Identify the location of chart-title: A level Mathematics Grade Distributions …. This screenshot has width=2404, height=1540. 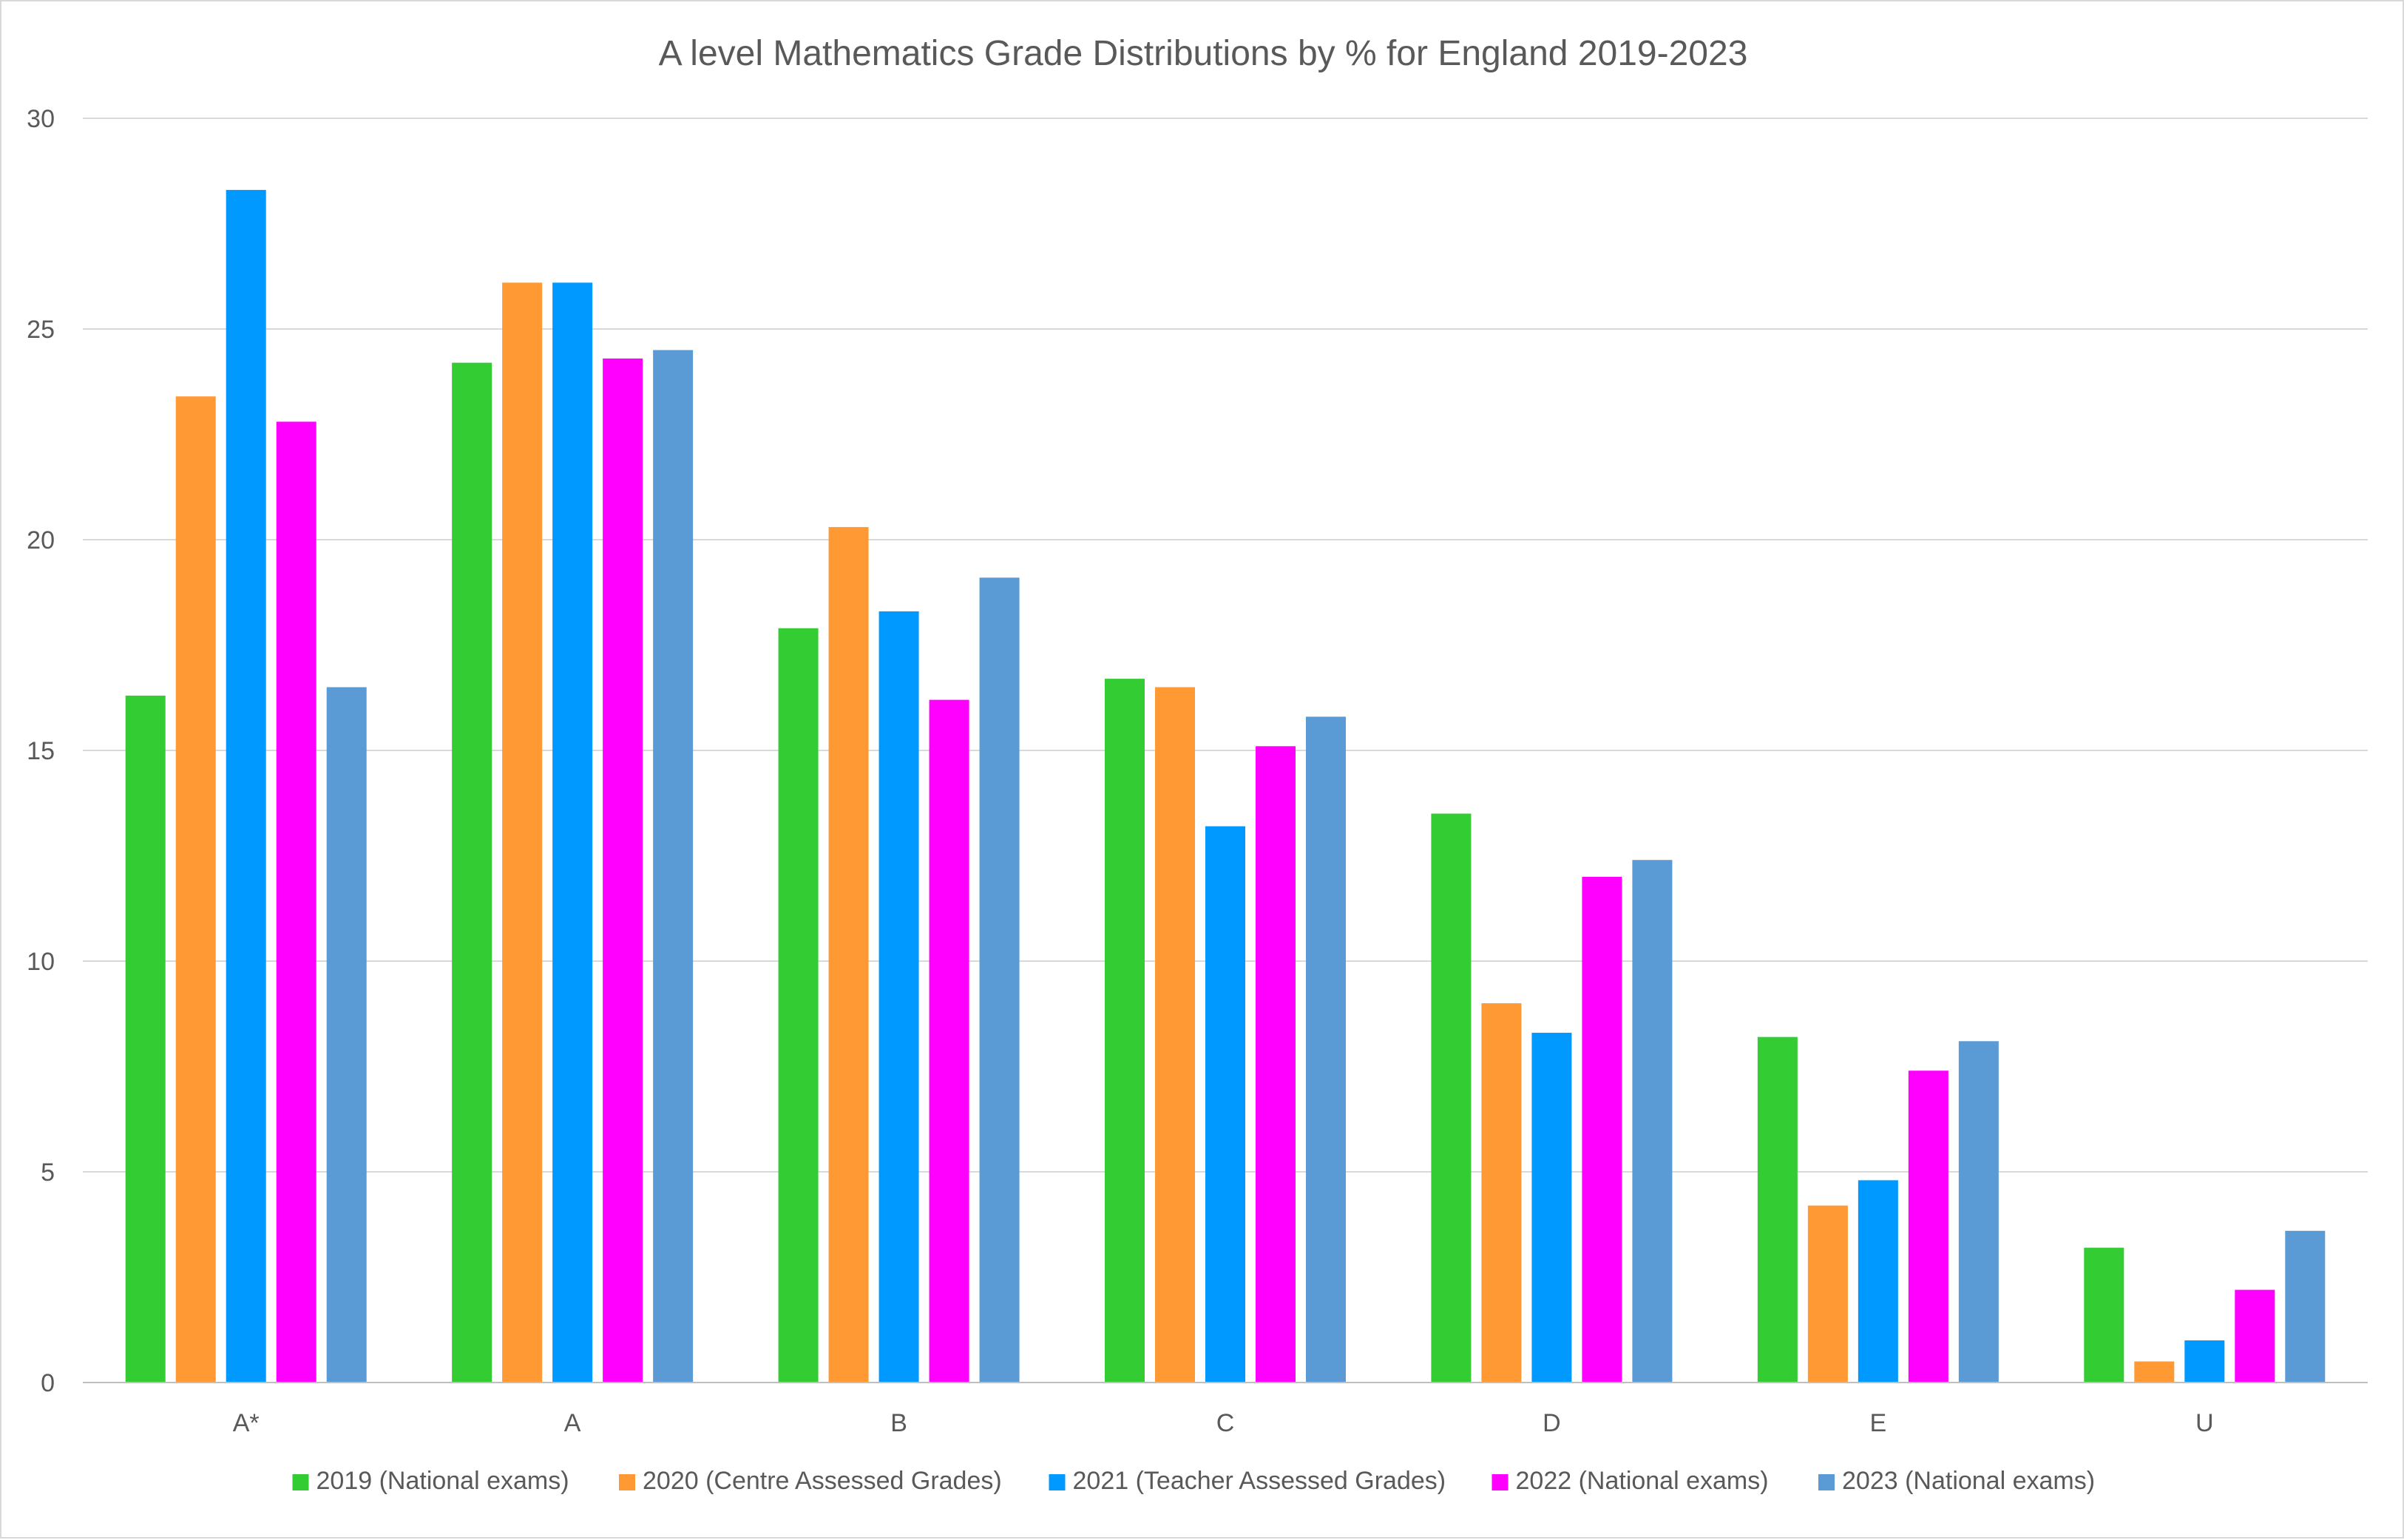
(1203, 53).